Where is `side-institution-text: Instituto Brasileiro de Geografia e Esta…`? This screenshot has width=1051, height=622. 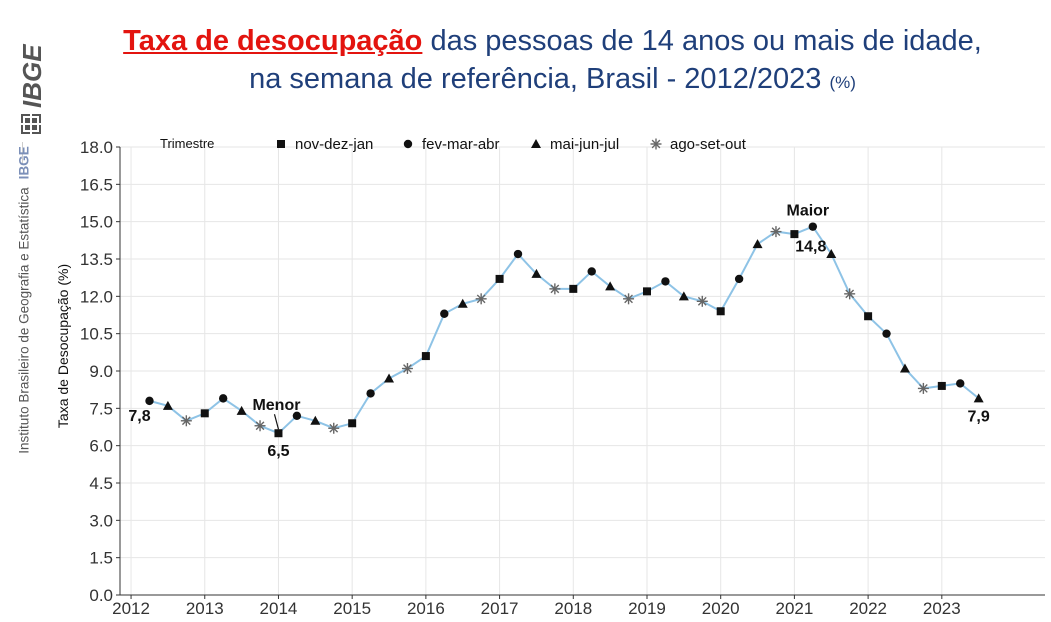
side-institution-text: Instituto Brasileiro de Geografia e Esta… is located at coordinates (24, 299).